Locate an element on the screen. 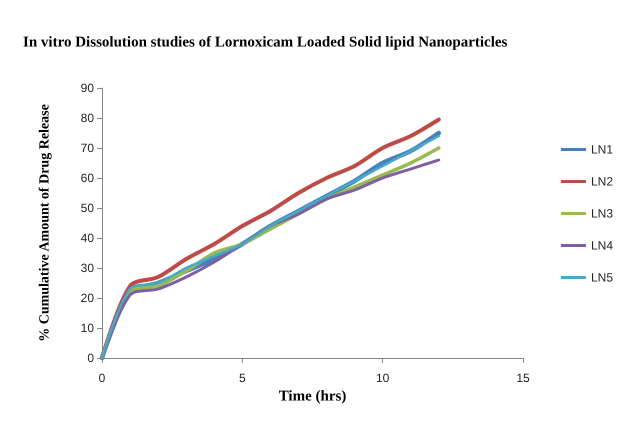 Image resolution: width=638 pixels, height=427 pixels. legend-label: LN1 is located at coordinates (602, 149).